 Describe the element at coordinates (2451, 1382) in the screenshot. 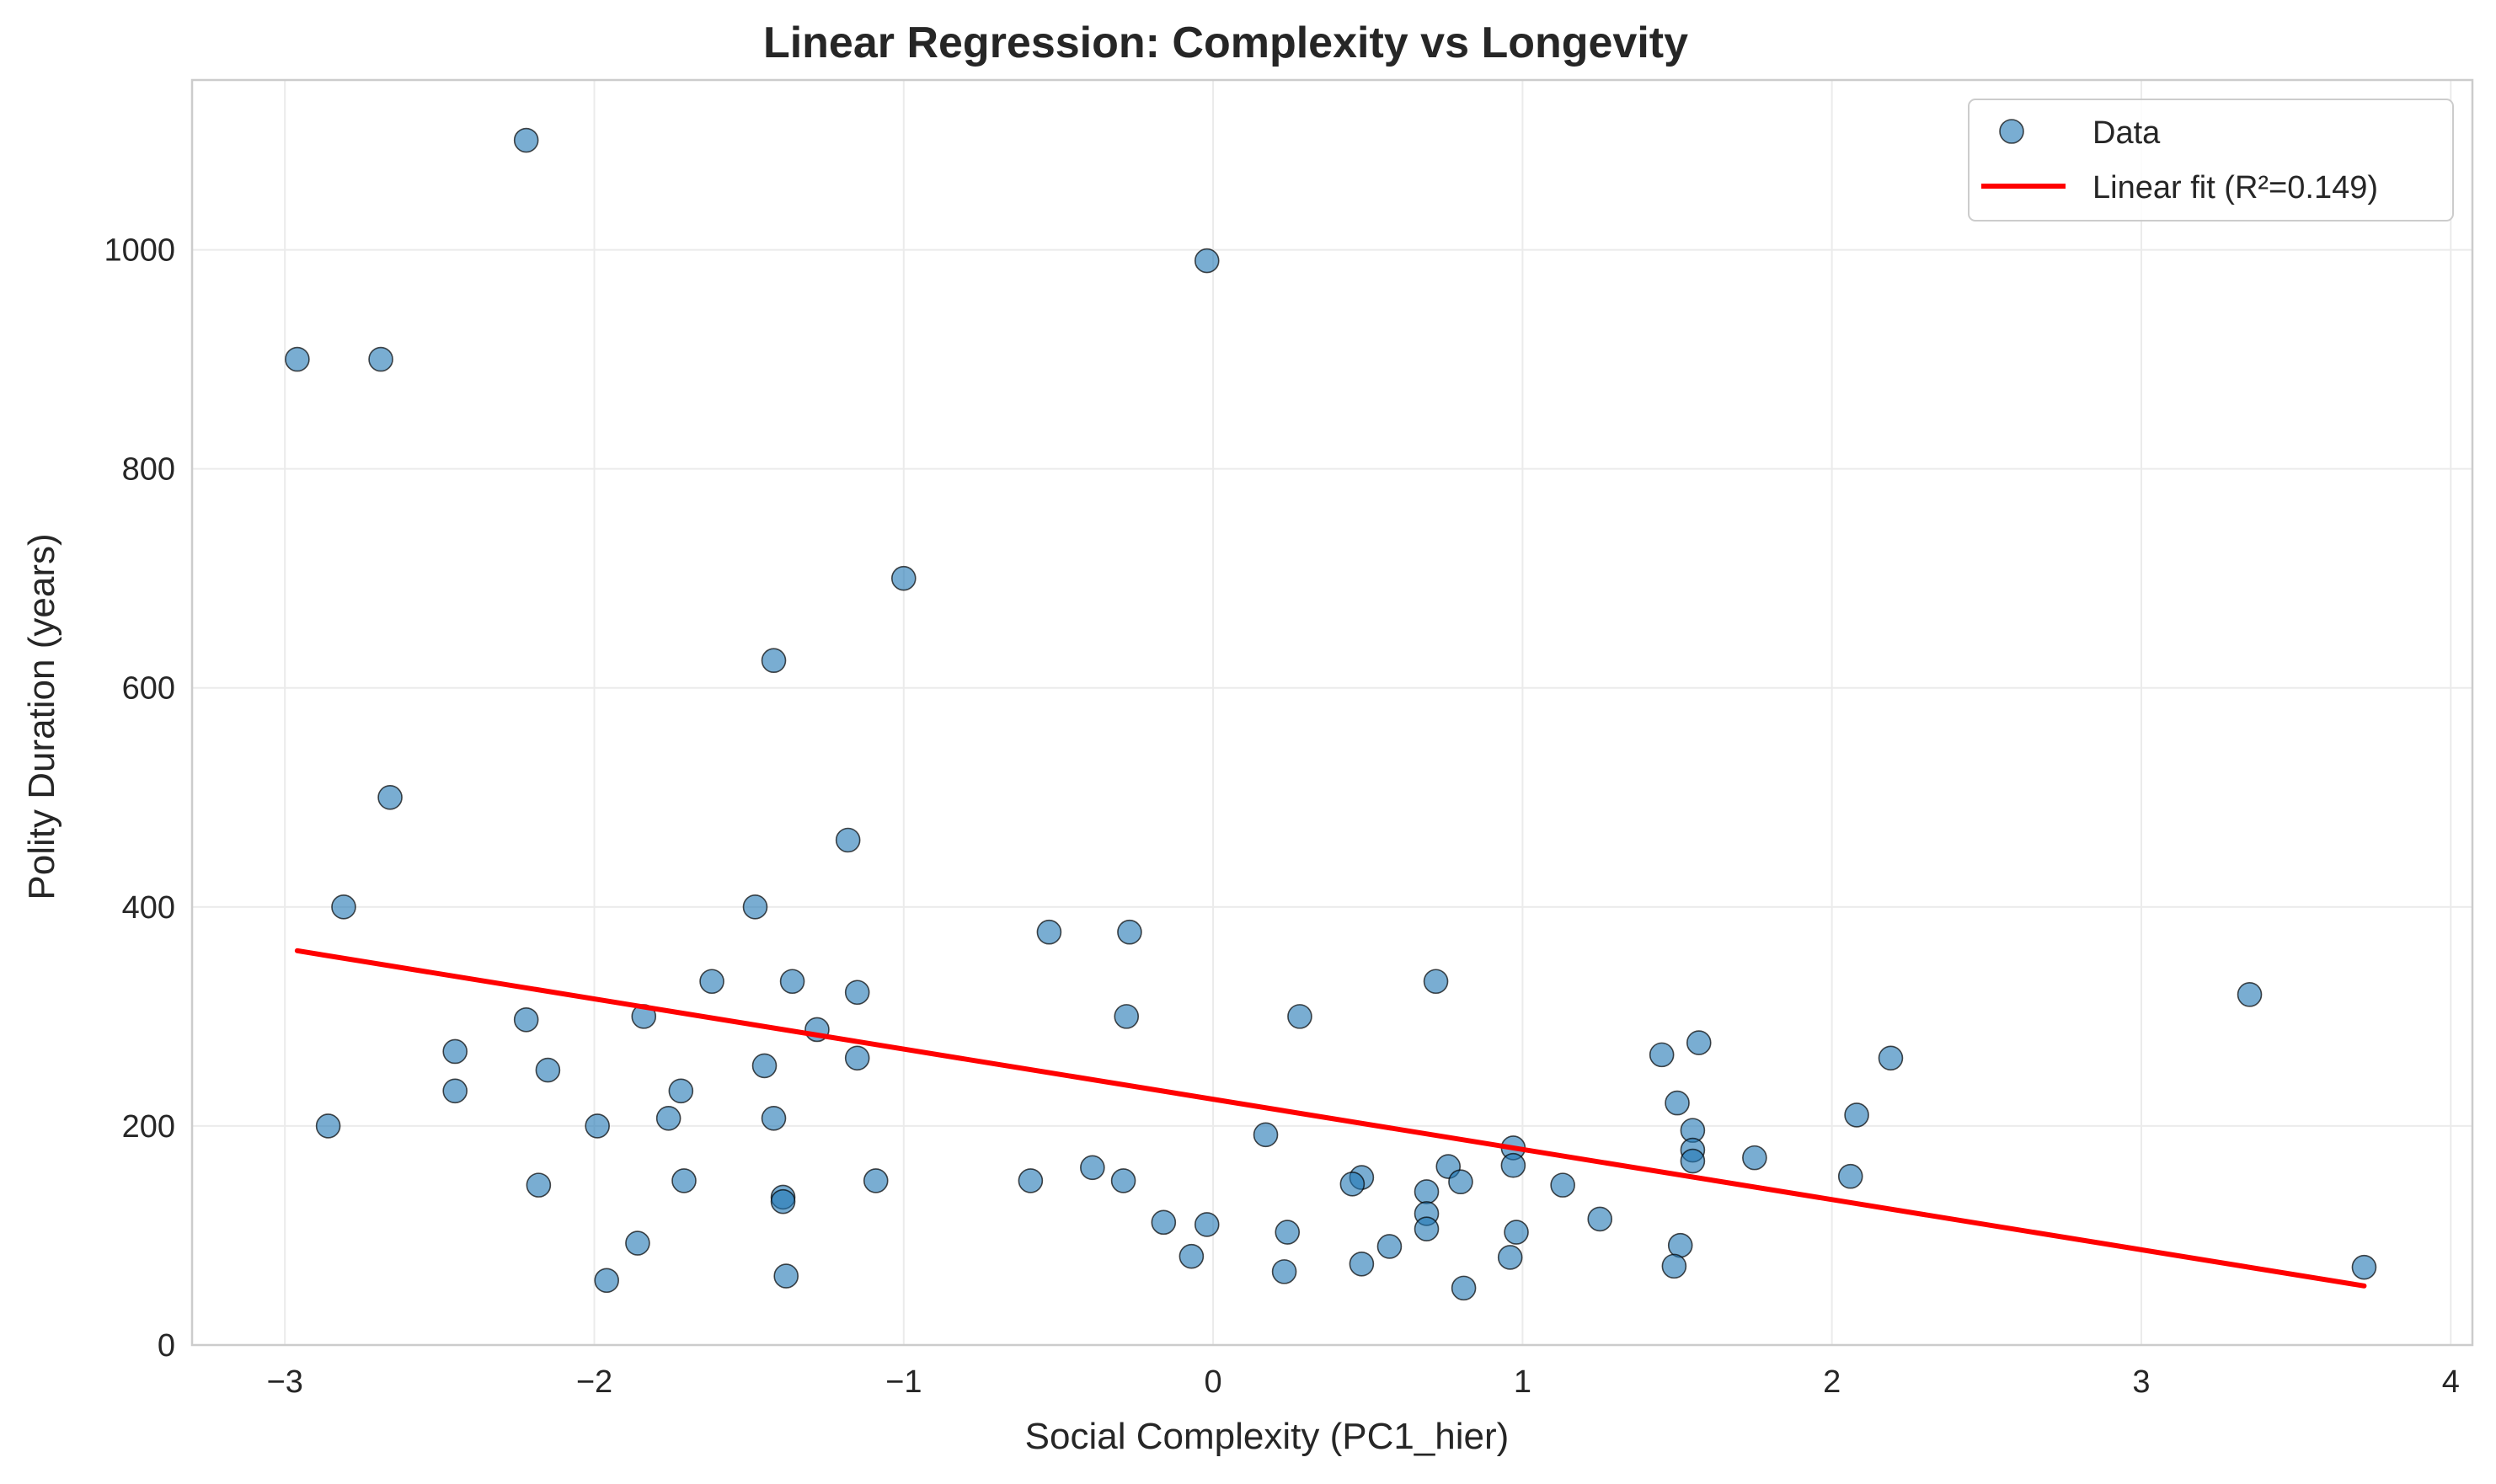

I see `x-tick-label: 4` at that location.